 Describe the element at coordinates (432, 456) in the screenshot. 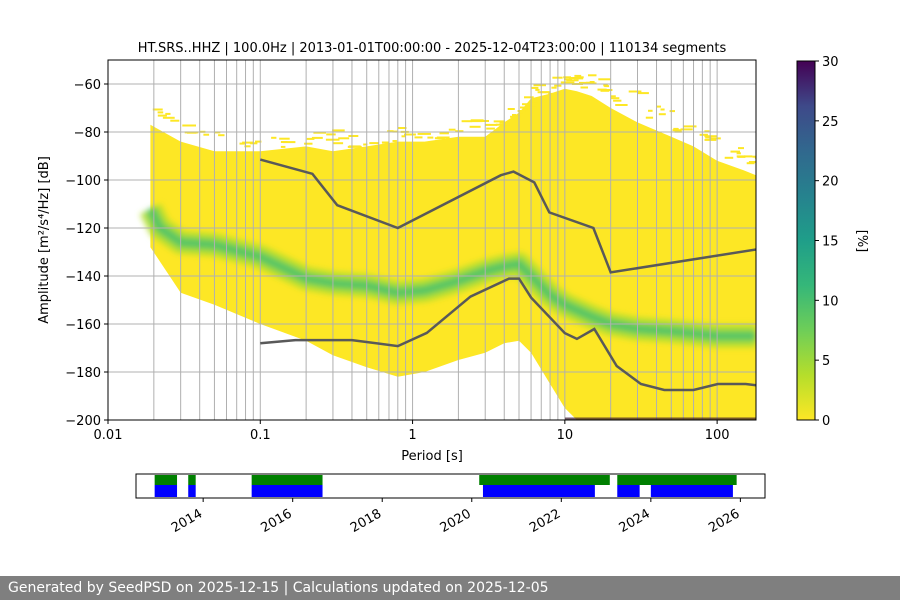

I see `x-axis-label: Period [s]` at that location.